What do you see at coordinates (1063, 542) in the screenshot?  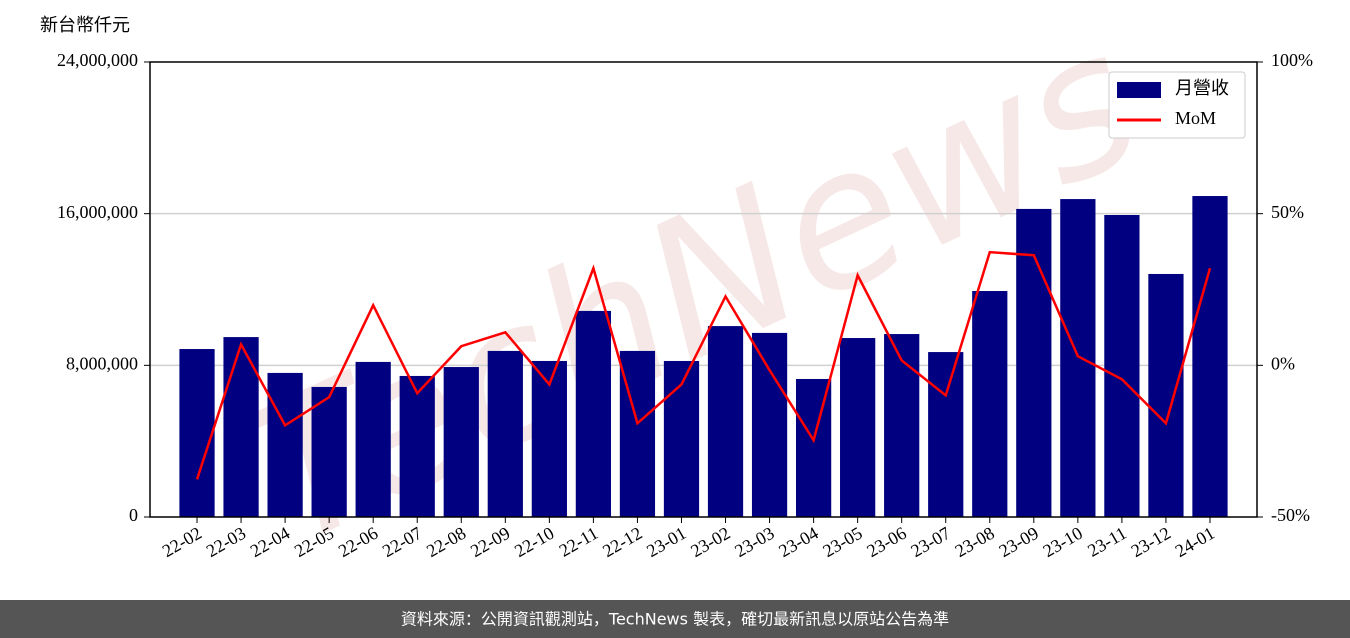 I see `x-tick-label: 23-10` at bounding box center [1063, 542].